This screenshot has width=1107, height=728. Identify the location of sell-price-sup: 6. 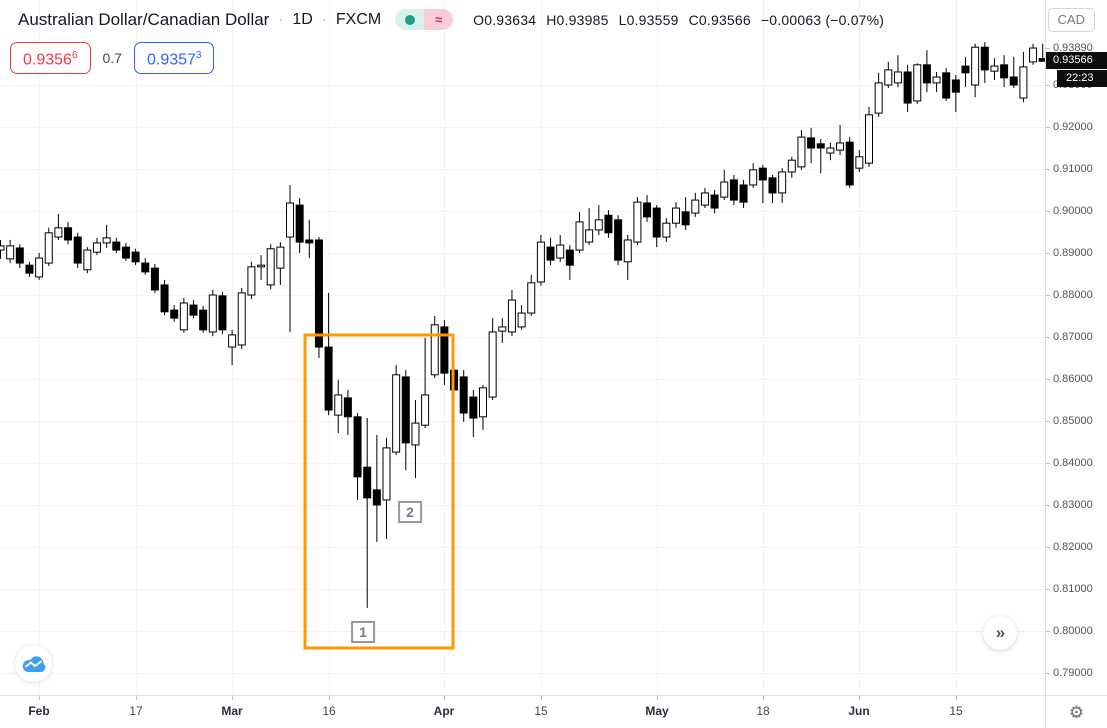
(74, 55).